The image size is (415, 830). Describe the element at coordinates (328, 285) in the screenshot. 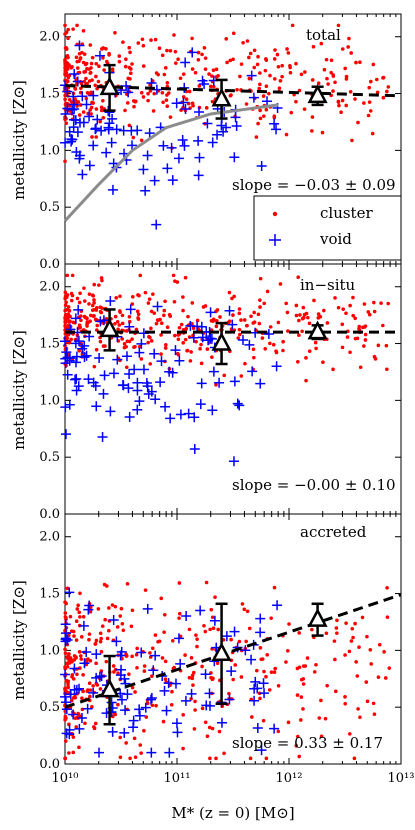

I see `panel-label-insitu: in−situ` at that location.